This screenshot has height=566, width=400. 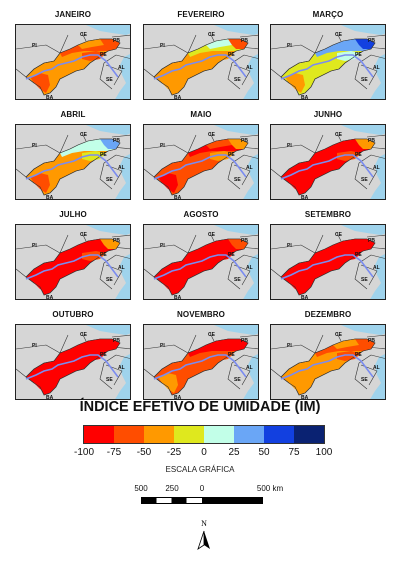 What do you see at coordinates (174, 452) in the screenshot?
I see `legend-tick-label: -25` at bounding box center [174, 452].